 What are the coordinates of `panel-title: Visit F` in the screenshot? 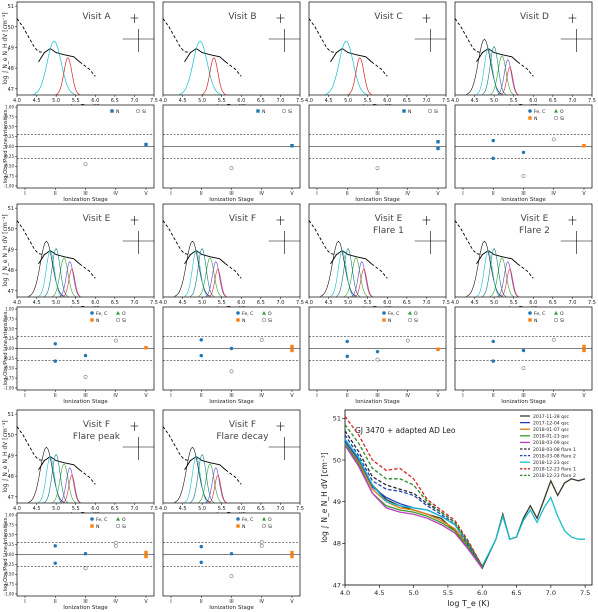 It's located at (242, 425).